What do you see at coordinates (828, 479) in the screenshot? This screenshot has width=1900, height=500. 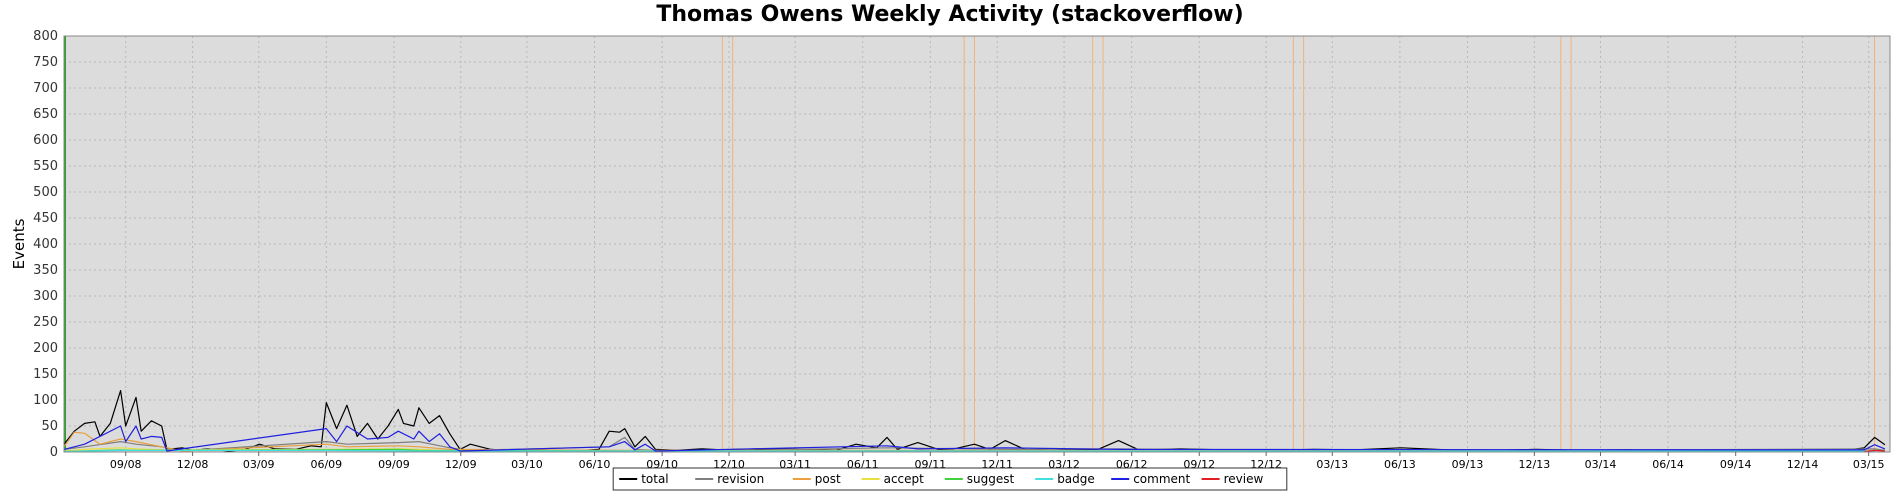 I see `legend-label-post: post` at bounding box center [828, 479].